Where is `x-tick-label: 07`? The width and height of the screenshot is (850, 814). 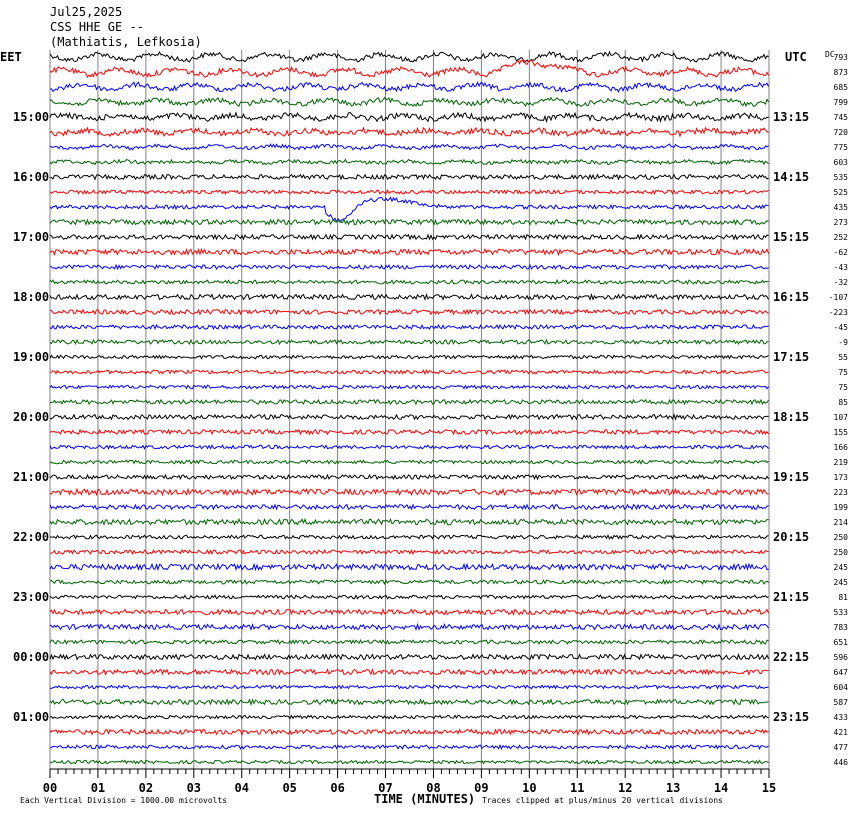
x-tick-label: 07 is located at coordinates (385, 788).